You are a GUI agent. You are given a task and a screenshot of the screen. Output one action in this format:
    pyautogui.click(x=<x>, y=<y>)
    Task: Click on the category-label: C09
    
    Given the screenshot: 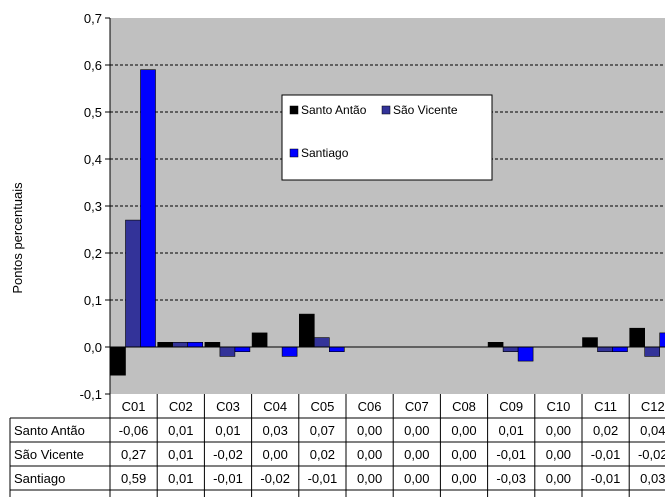 What is the action you would take?
    pyautogui.click(x=511, y=406)
    